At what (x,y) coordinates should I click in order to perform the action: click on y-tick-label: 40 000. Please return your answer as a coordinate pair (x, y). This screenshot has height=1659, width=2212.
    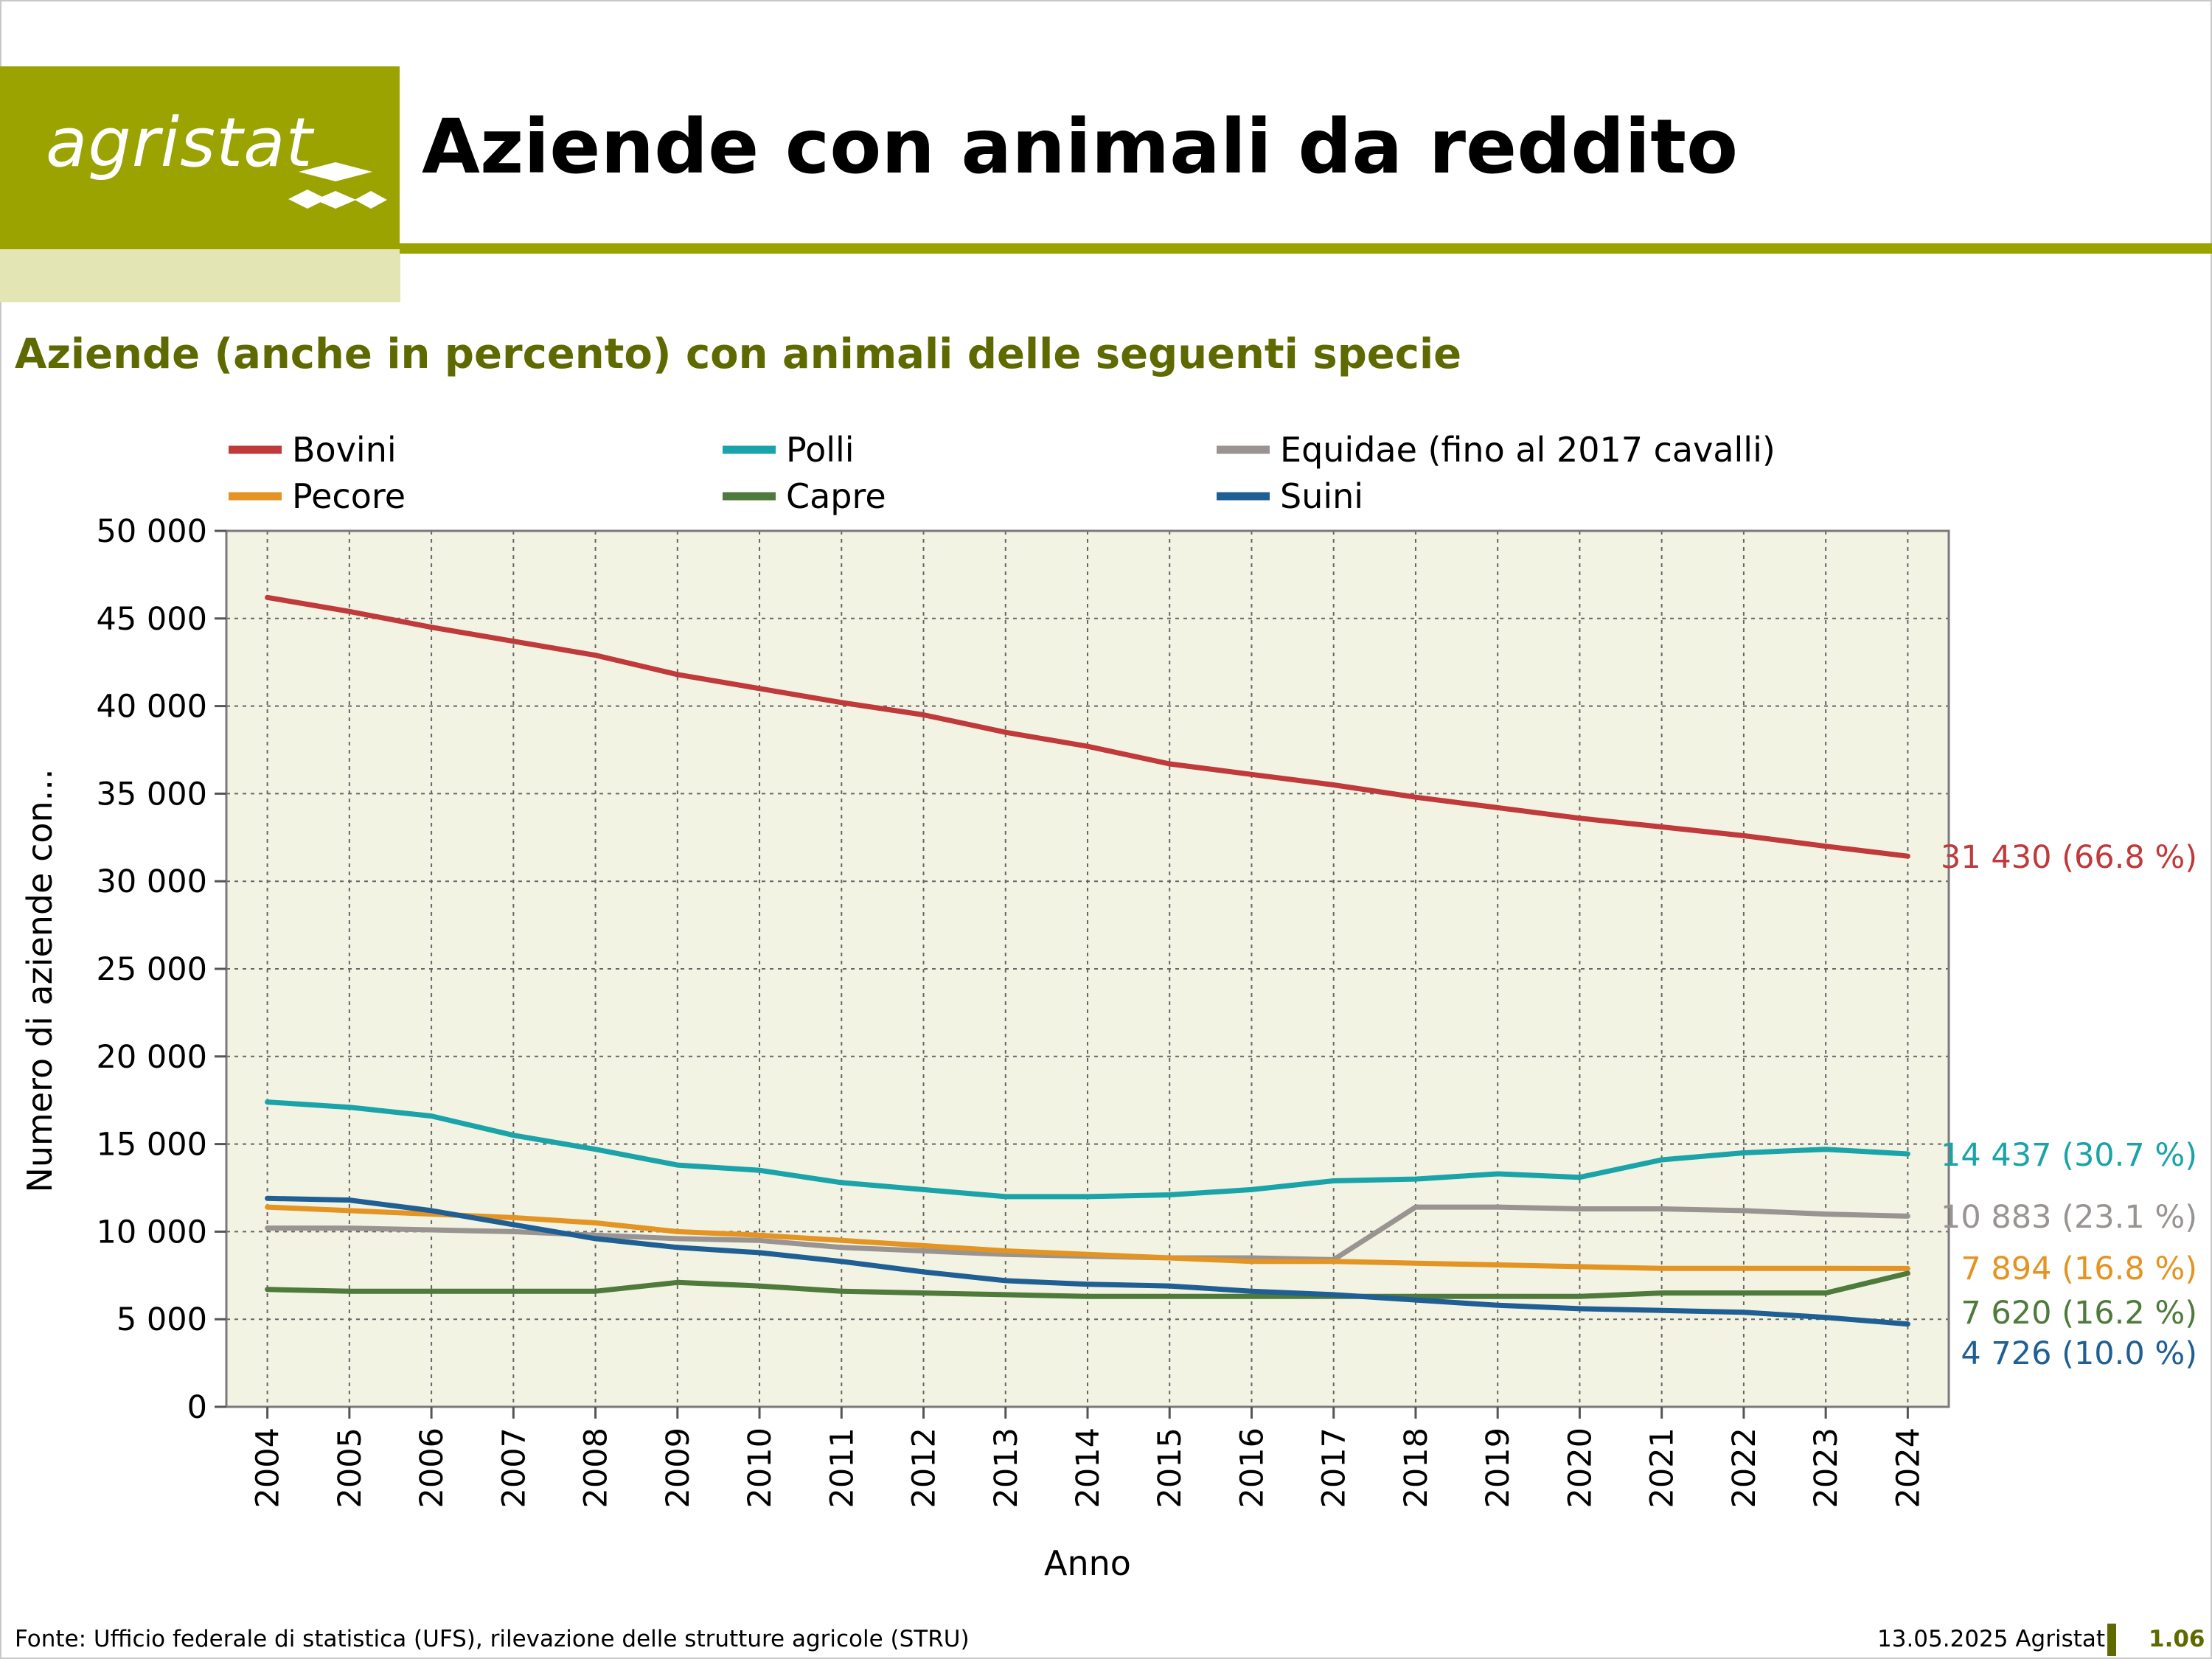
    Looking at the image, I should click on (152, 707).